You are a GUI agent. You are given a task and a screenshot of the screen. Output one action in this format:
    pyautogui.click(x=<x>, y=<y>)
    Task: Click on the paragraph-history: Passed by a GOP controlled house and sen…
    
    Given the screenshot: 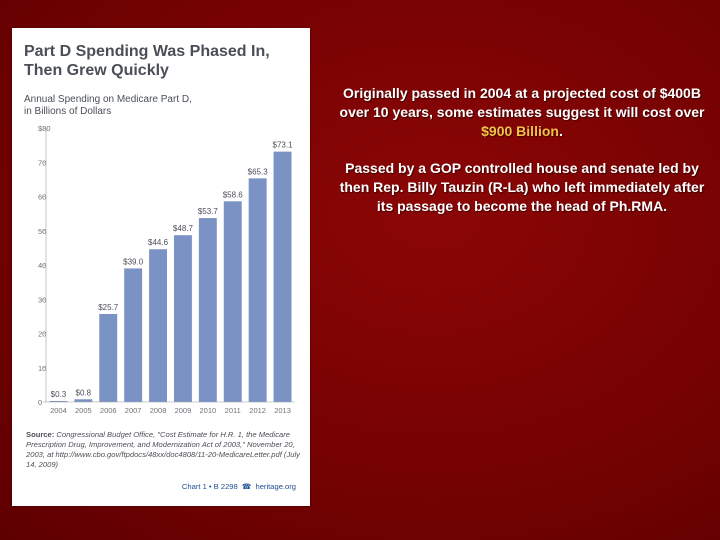 What is the action you would take?
    pyautogui.click(x=522, y=187)
    